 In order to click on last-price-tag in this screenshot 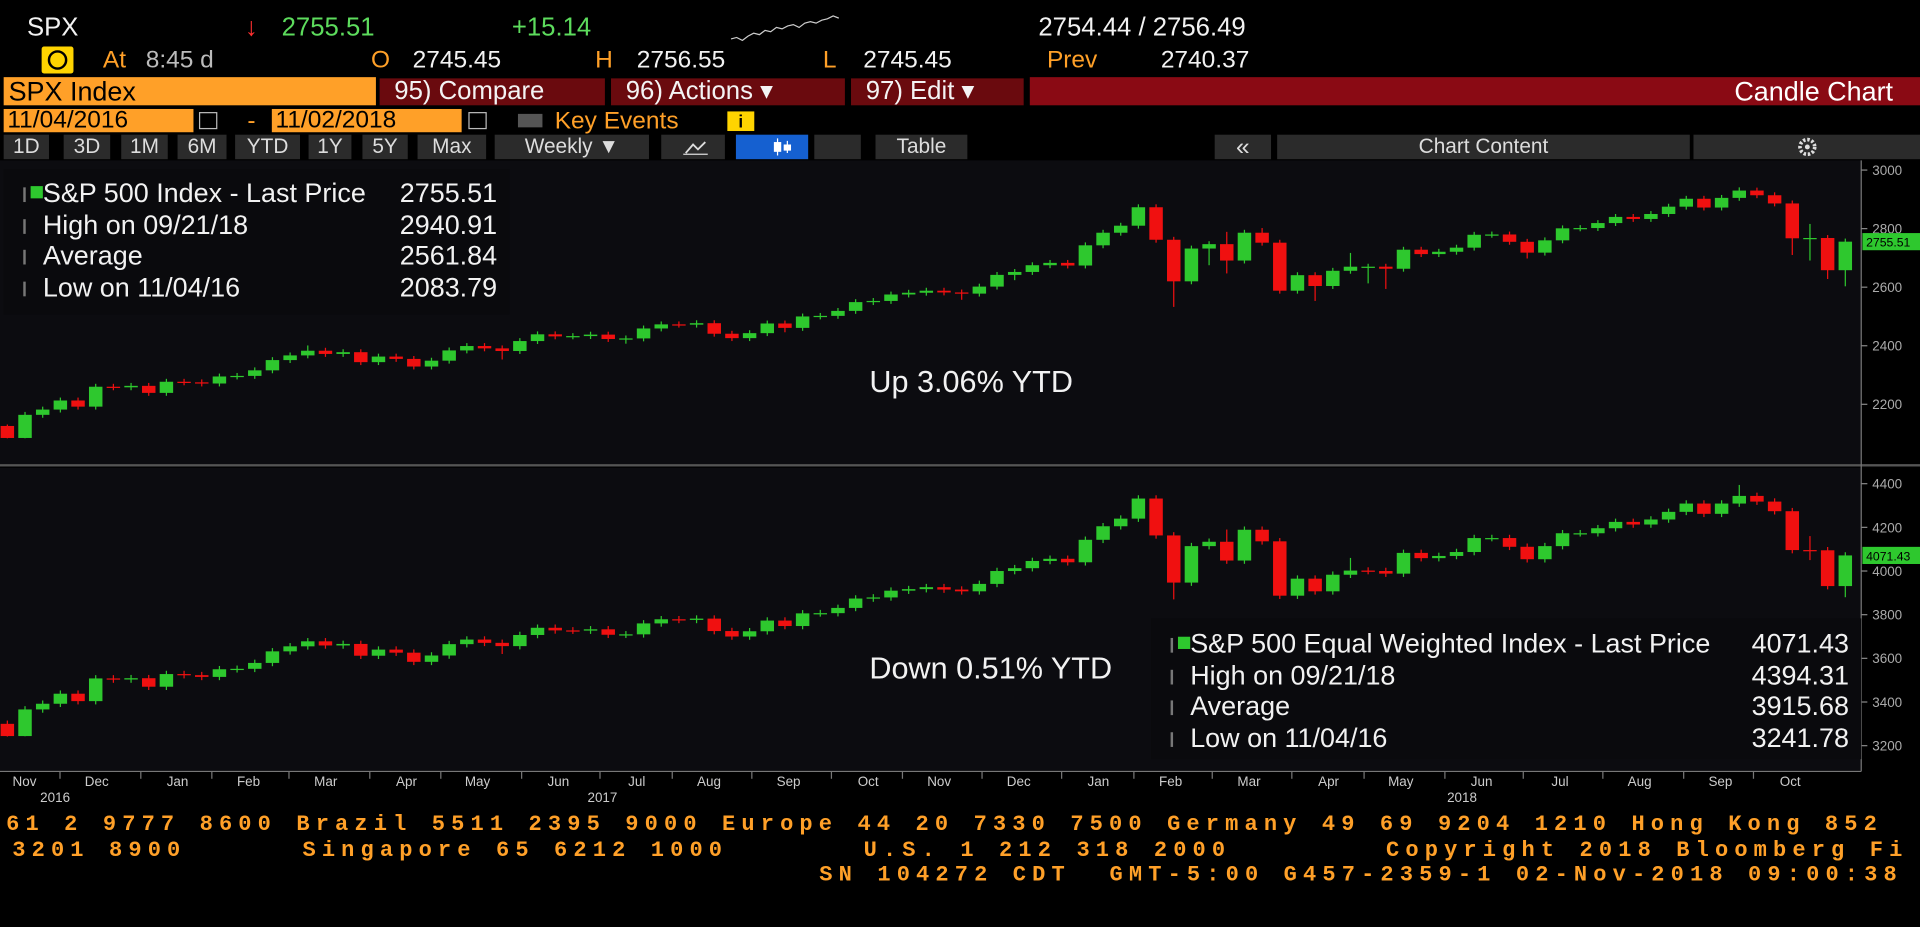, I will do `click(1891, 555)`.